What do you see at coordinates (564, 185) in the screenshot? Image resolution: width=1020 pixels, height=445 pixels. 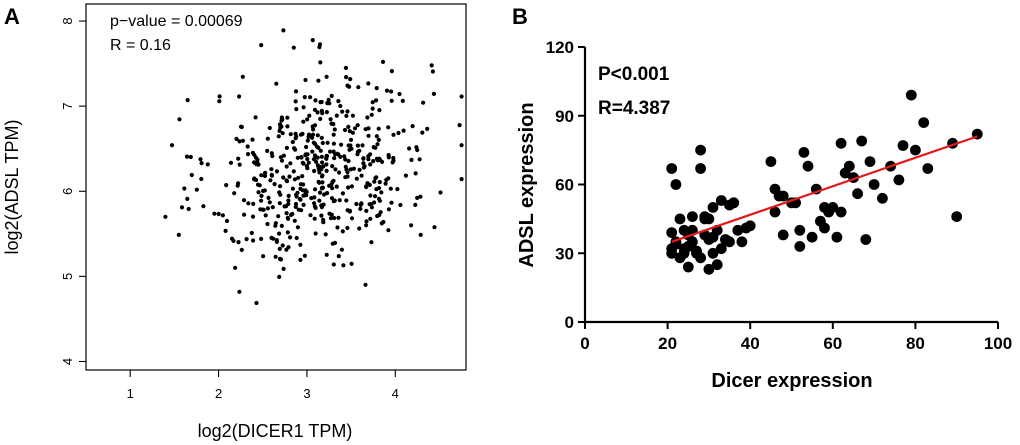 I see `panel-b-y-tick-label: 60` at bounding box center [564, 185].